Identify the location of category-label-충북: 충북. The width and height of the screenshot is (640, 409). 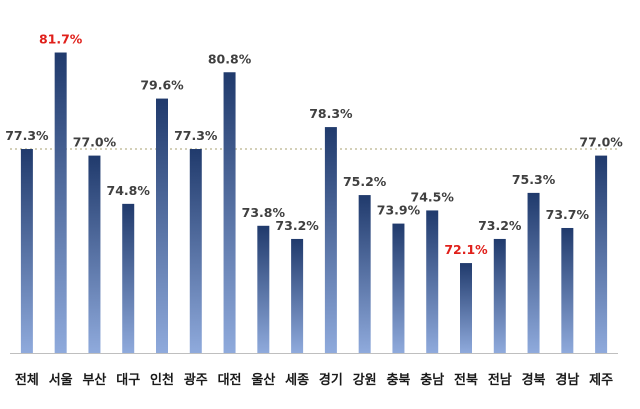
(398, 380).